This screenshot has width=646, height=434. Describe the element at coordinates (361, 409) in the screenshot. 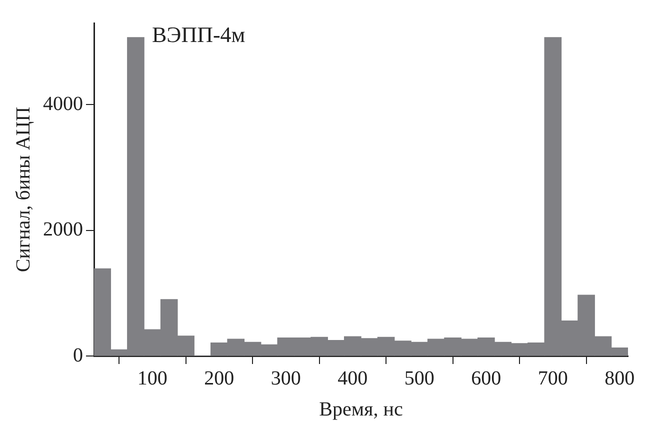

I see `x-axis-title: Время, нс` at that location.